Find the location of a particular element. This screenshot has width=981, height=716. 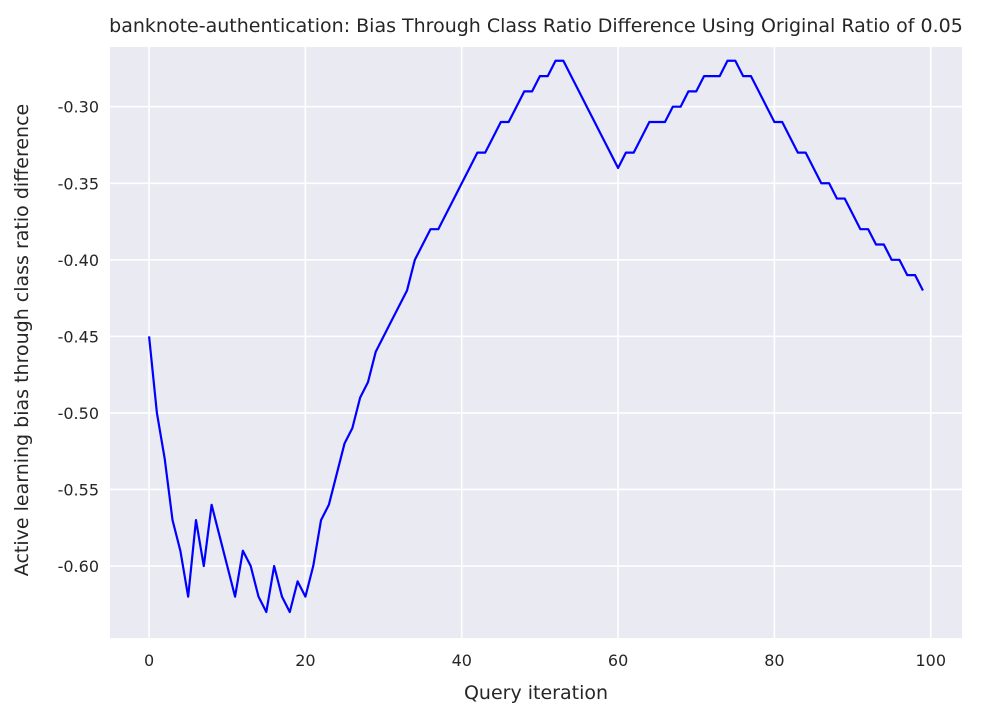

x-tick-label: 100 is located at coordinates (930, 660).